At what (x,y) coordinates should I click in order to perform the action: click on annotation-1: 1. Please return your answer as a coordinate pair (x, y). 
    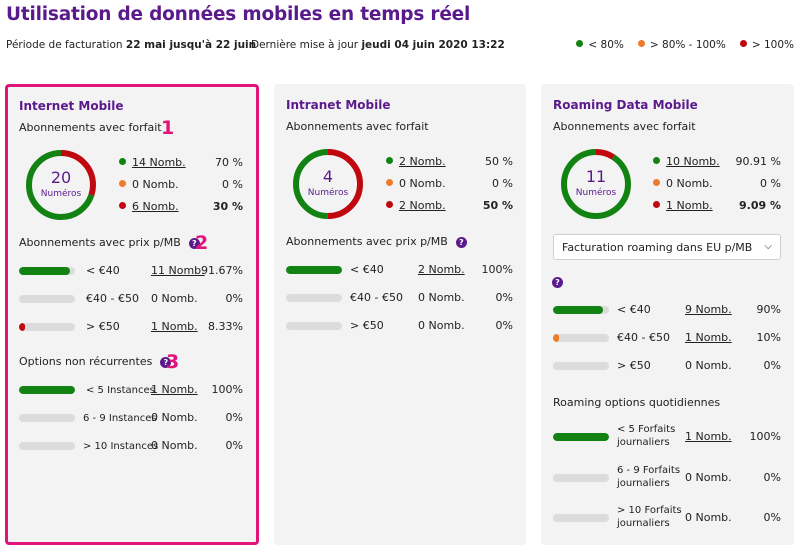
    Looking at the image, I should click on (168, 128).